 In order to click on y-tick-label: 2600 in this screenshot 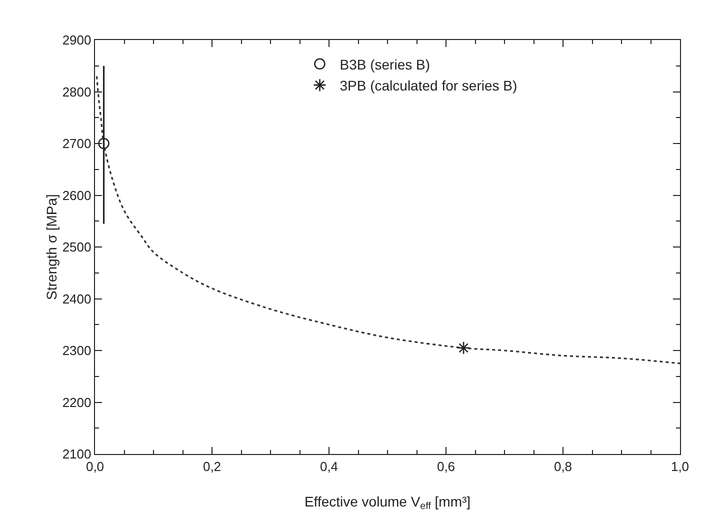, I will do `click(77, 195)`.